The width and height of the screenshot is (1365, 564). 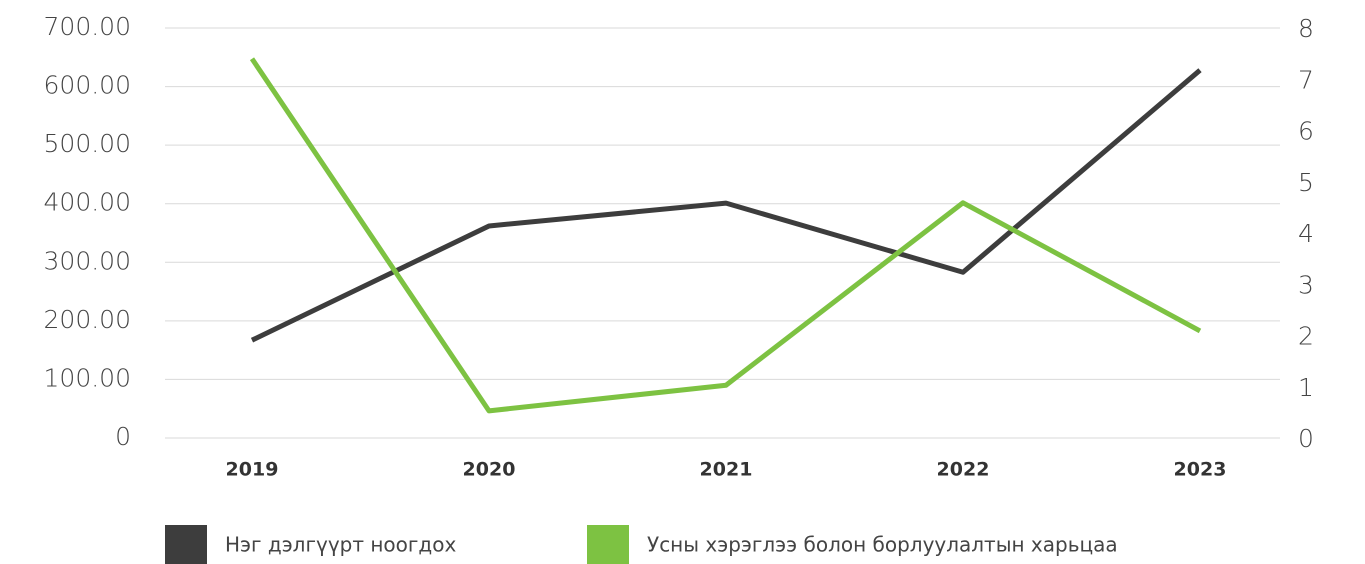 What do you see at coordinates (123, 436) in the screenshot?
I see `y-tick-label: 0` at bounding box center [123, 436].